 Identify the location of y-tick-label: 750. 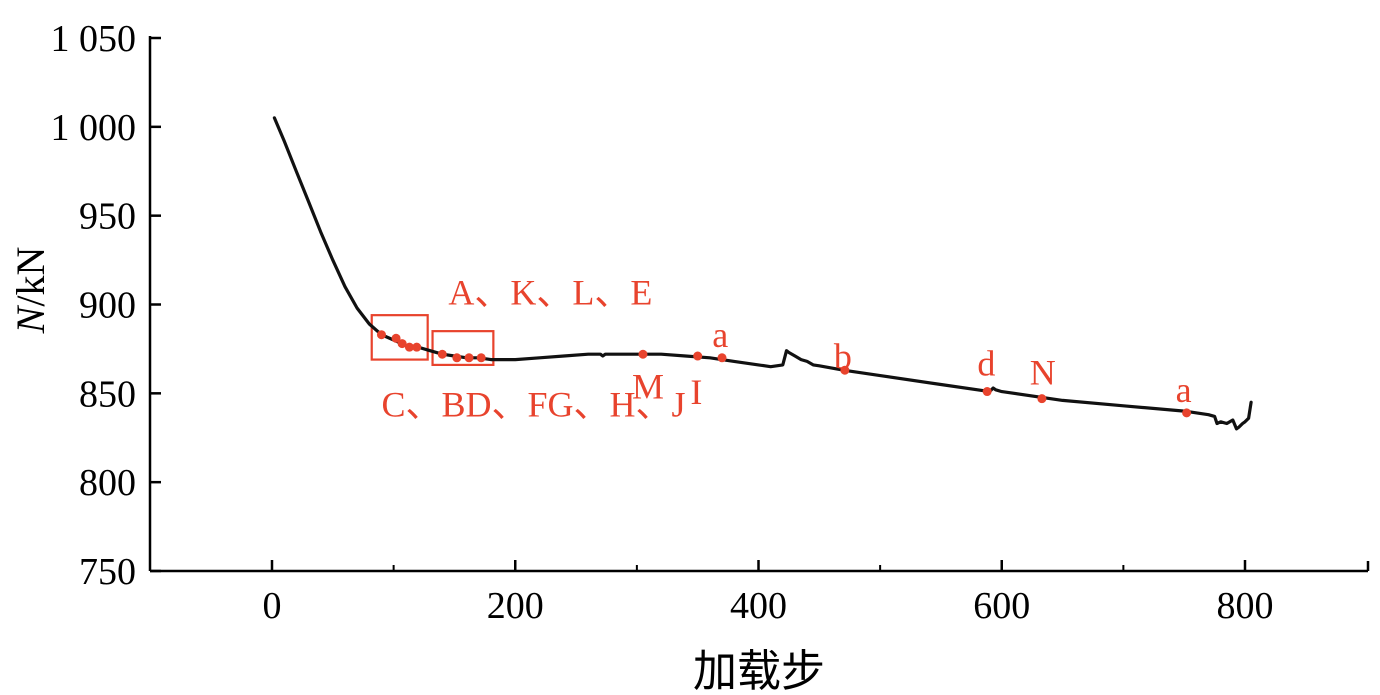
(107, 572).